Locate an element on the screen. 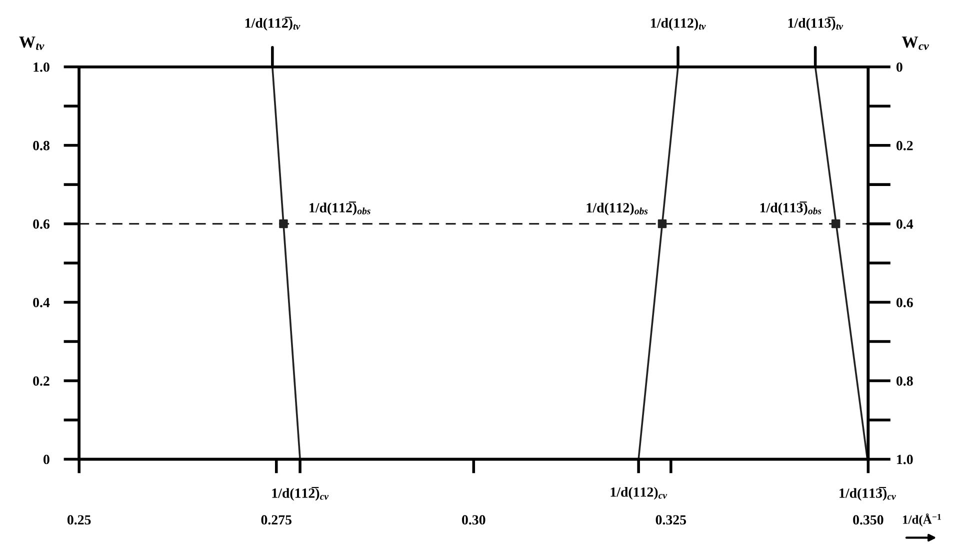  x-tick-label: 0.350 is located at coordinates (868, 520).